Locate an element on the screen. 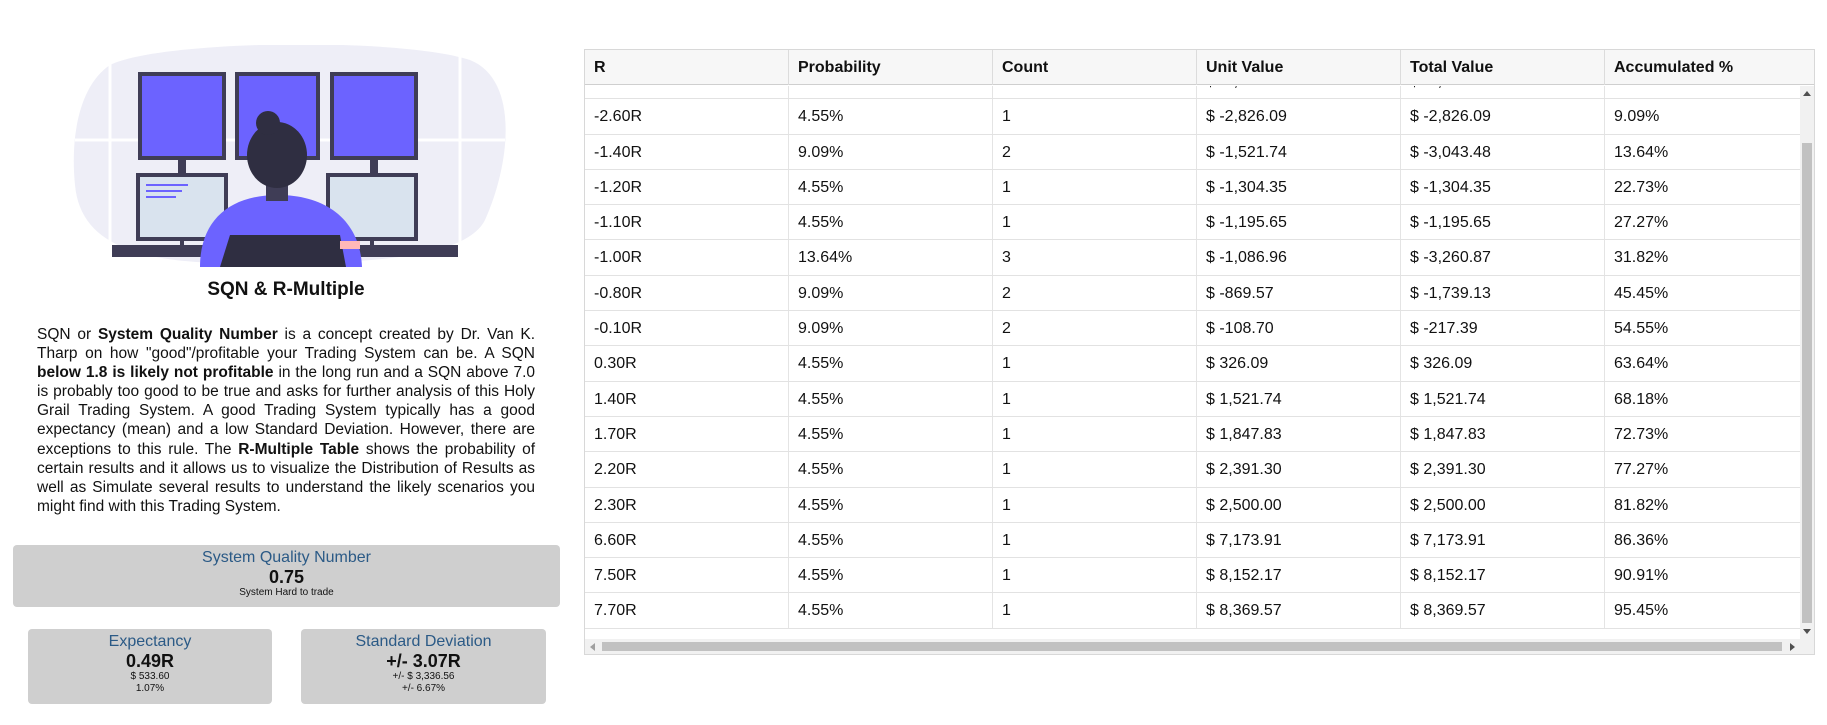 This screenshot has height=725, width=1827. scroll-up-icon is located at coordinates (1807, 93).